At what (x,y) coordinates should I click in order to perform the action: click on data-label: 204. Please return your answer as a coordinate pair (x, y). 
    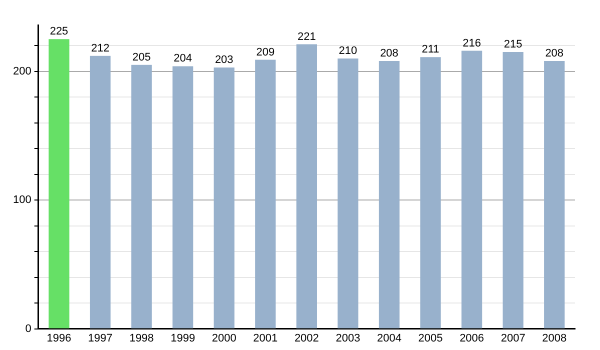
    Looking at the image, I should click on (183, 58).